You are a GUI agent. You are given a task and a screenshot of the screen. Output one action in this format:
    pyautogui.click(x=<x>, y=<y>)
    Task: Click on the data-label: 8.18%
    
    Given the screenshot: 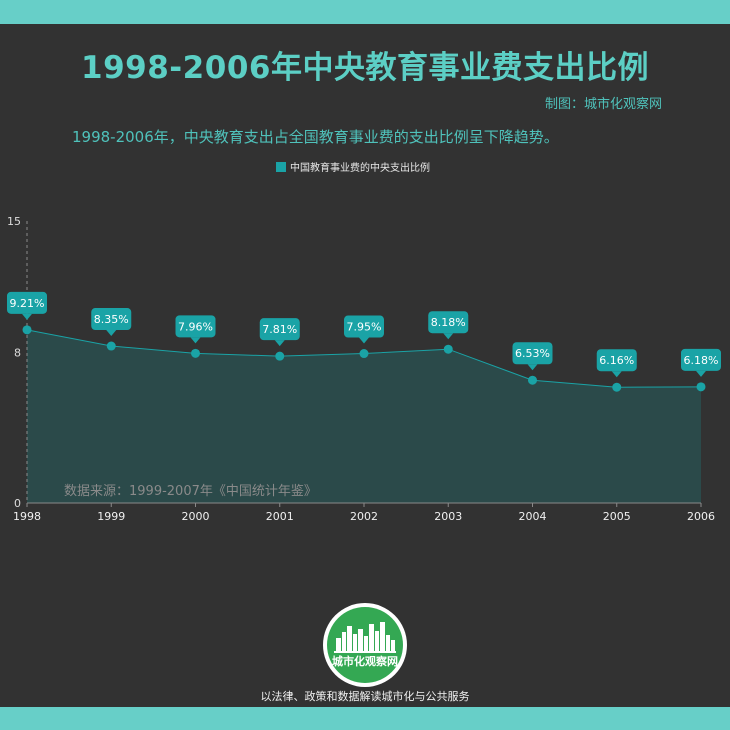 What is the action you would take?
    pyautogui.click(x=448, y=322)
    